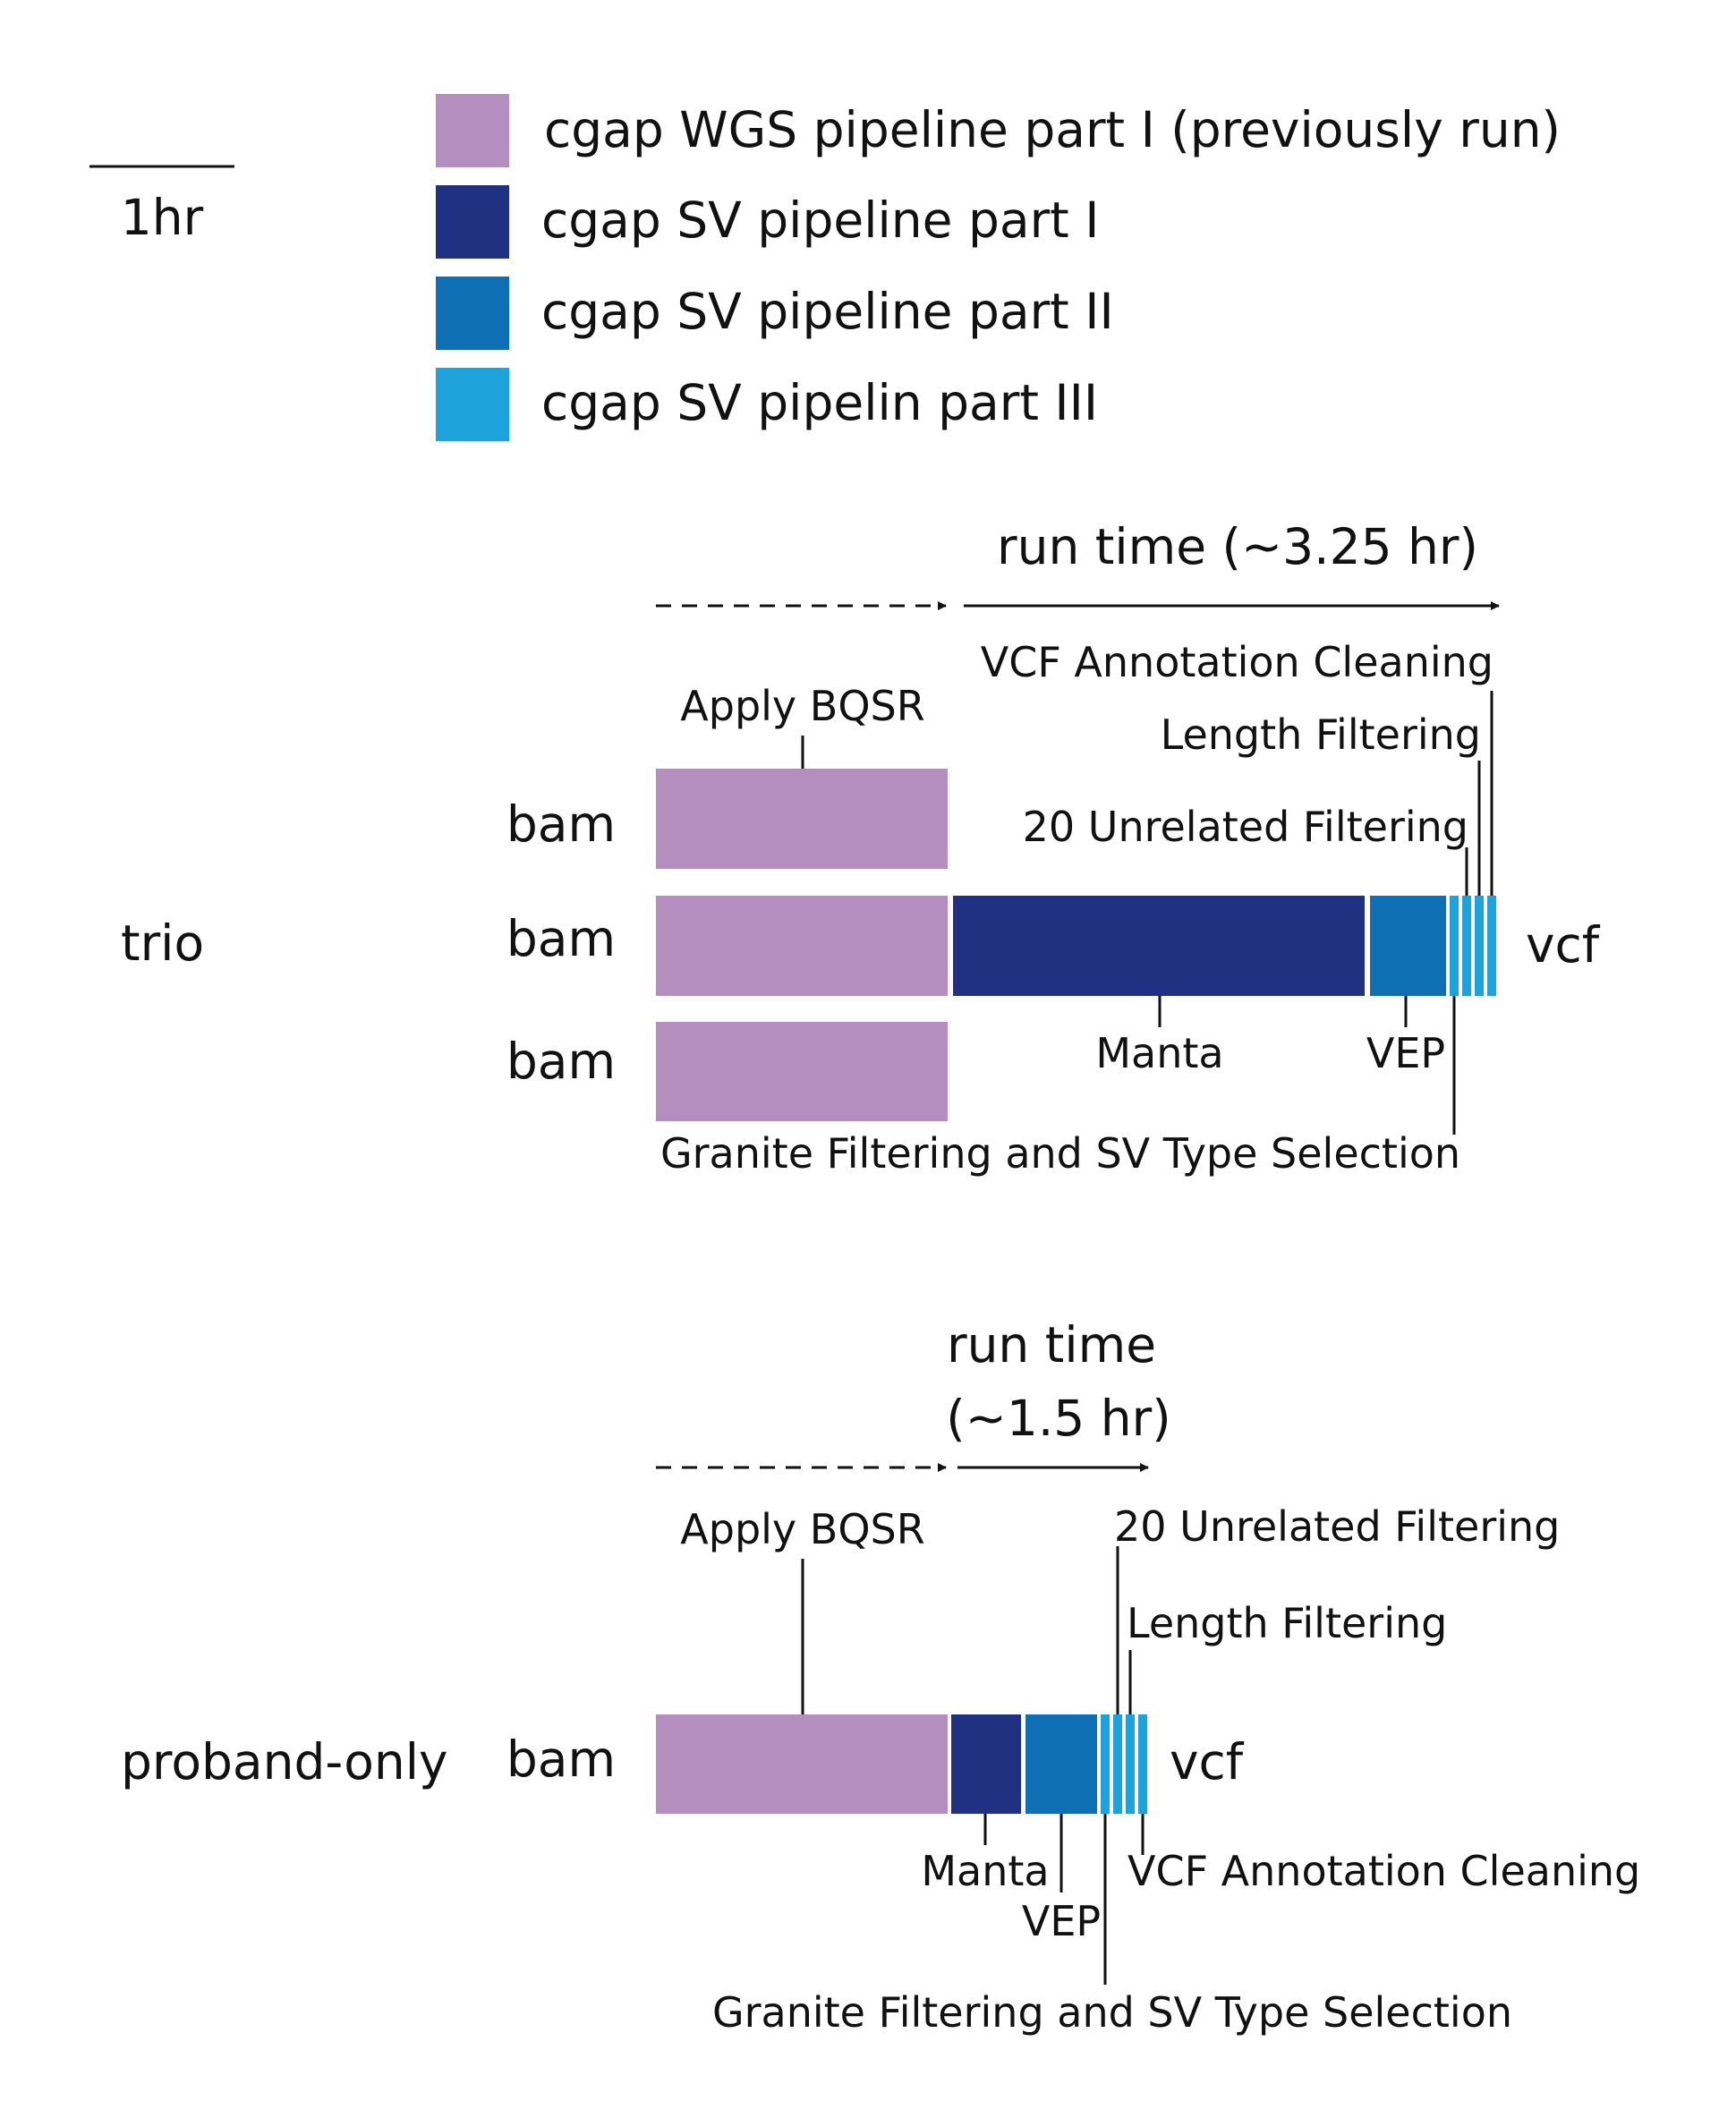  I want to click on proband-label-unrelated: 20 Unrelated Filtering, so click(1337, 1526).